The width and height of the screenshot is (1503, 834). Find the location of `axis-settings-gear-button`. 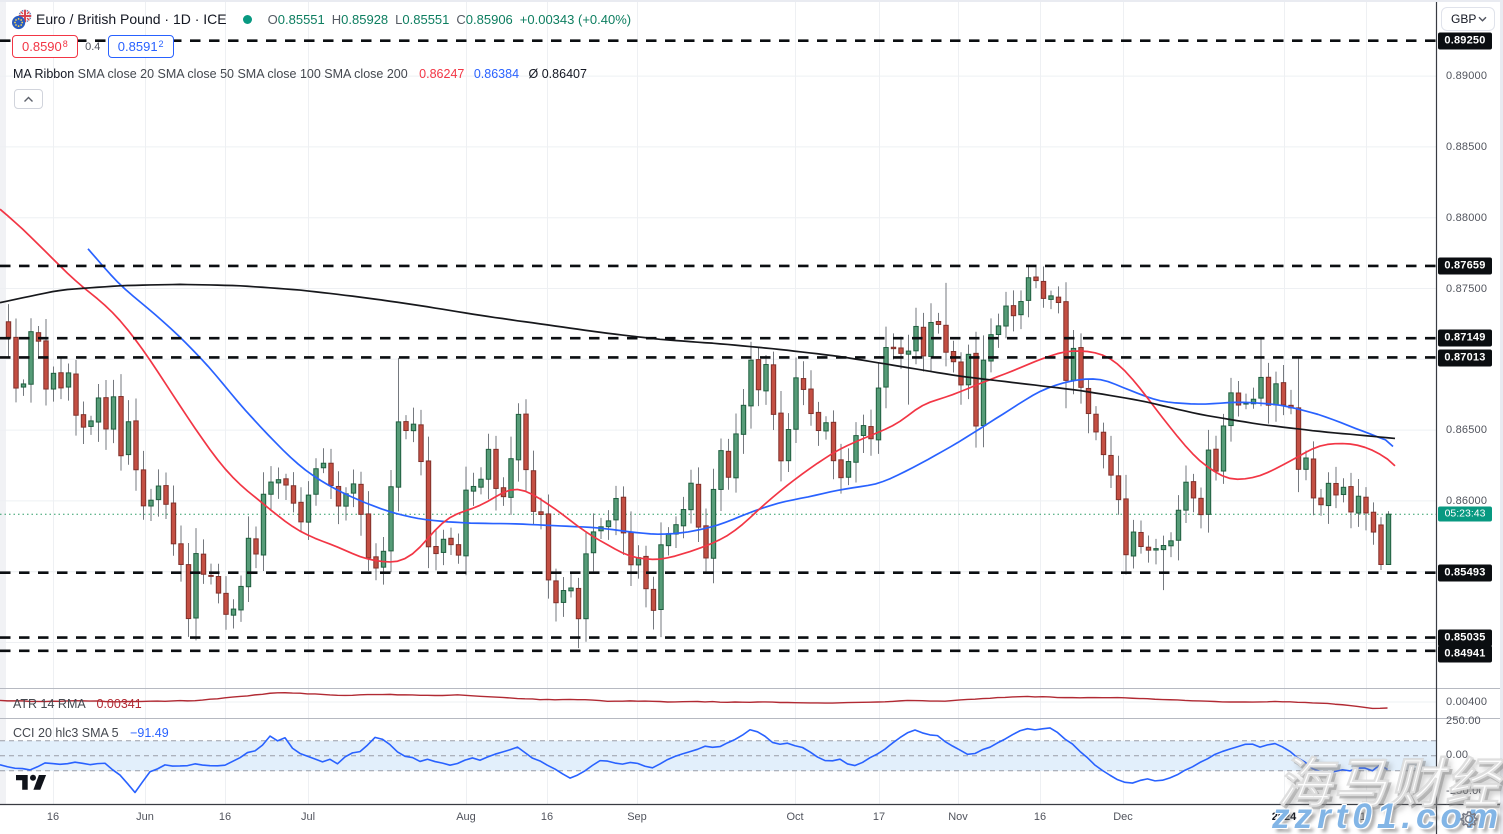

axis-settings-gear-button is located at coordinates (1470, 819).